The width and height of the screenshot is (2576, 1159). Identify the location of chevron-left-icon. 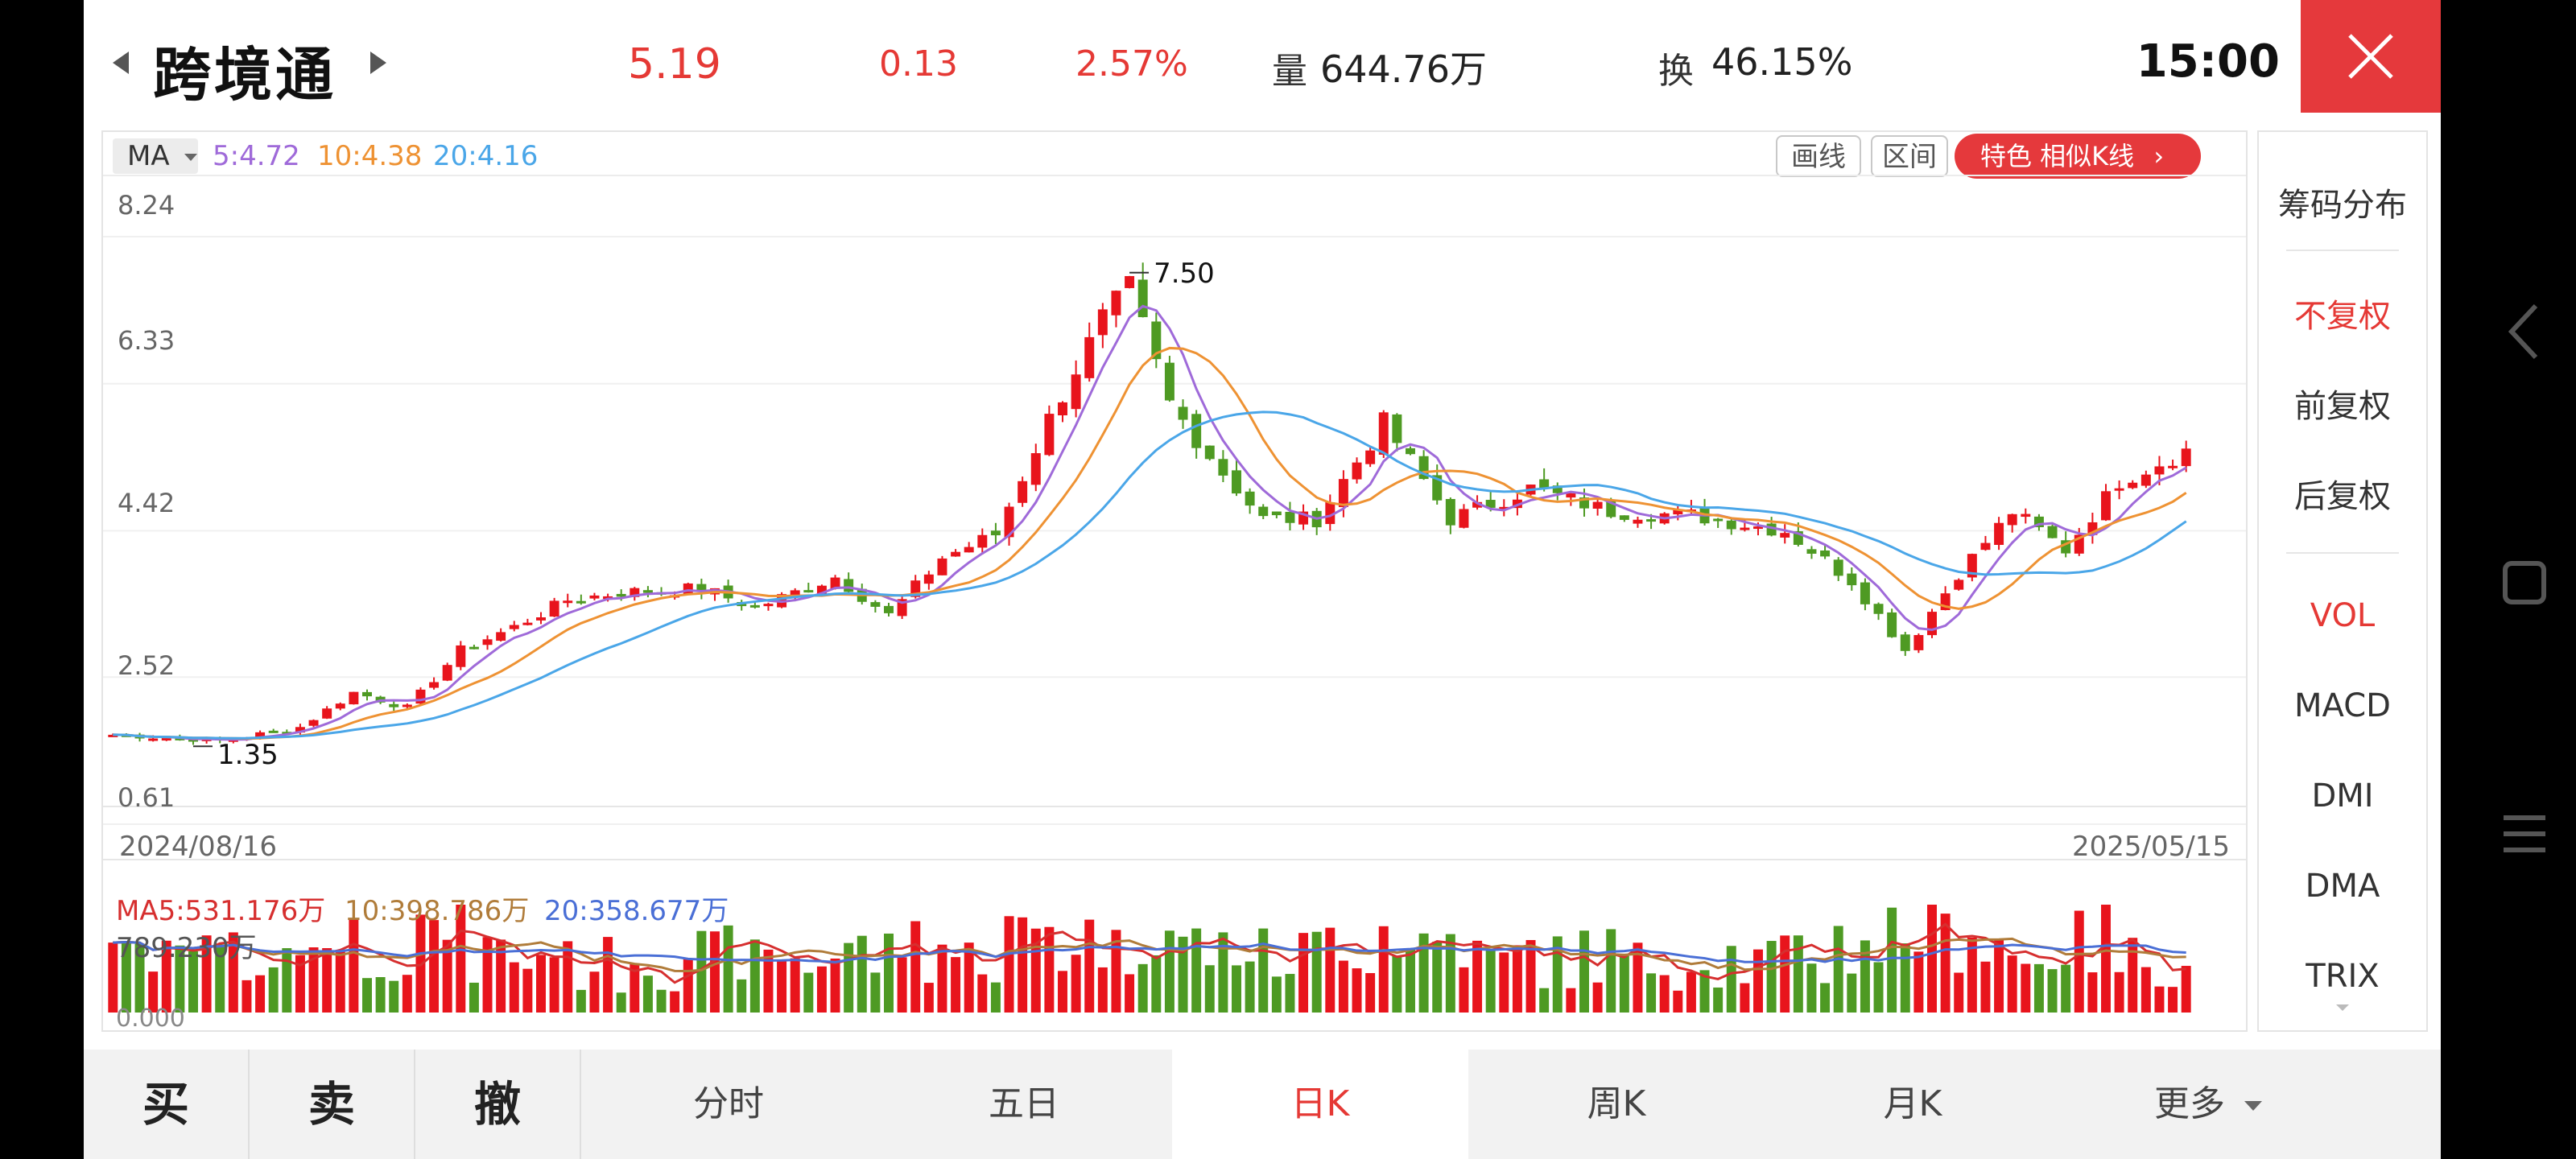
(2524, 331).